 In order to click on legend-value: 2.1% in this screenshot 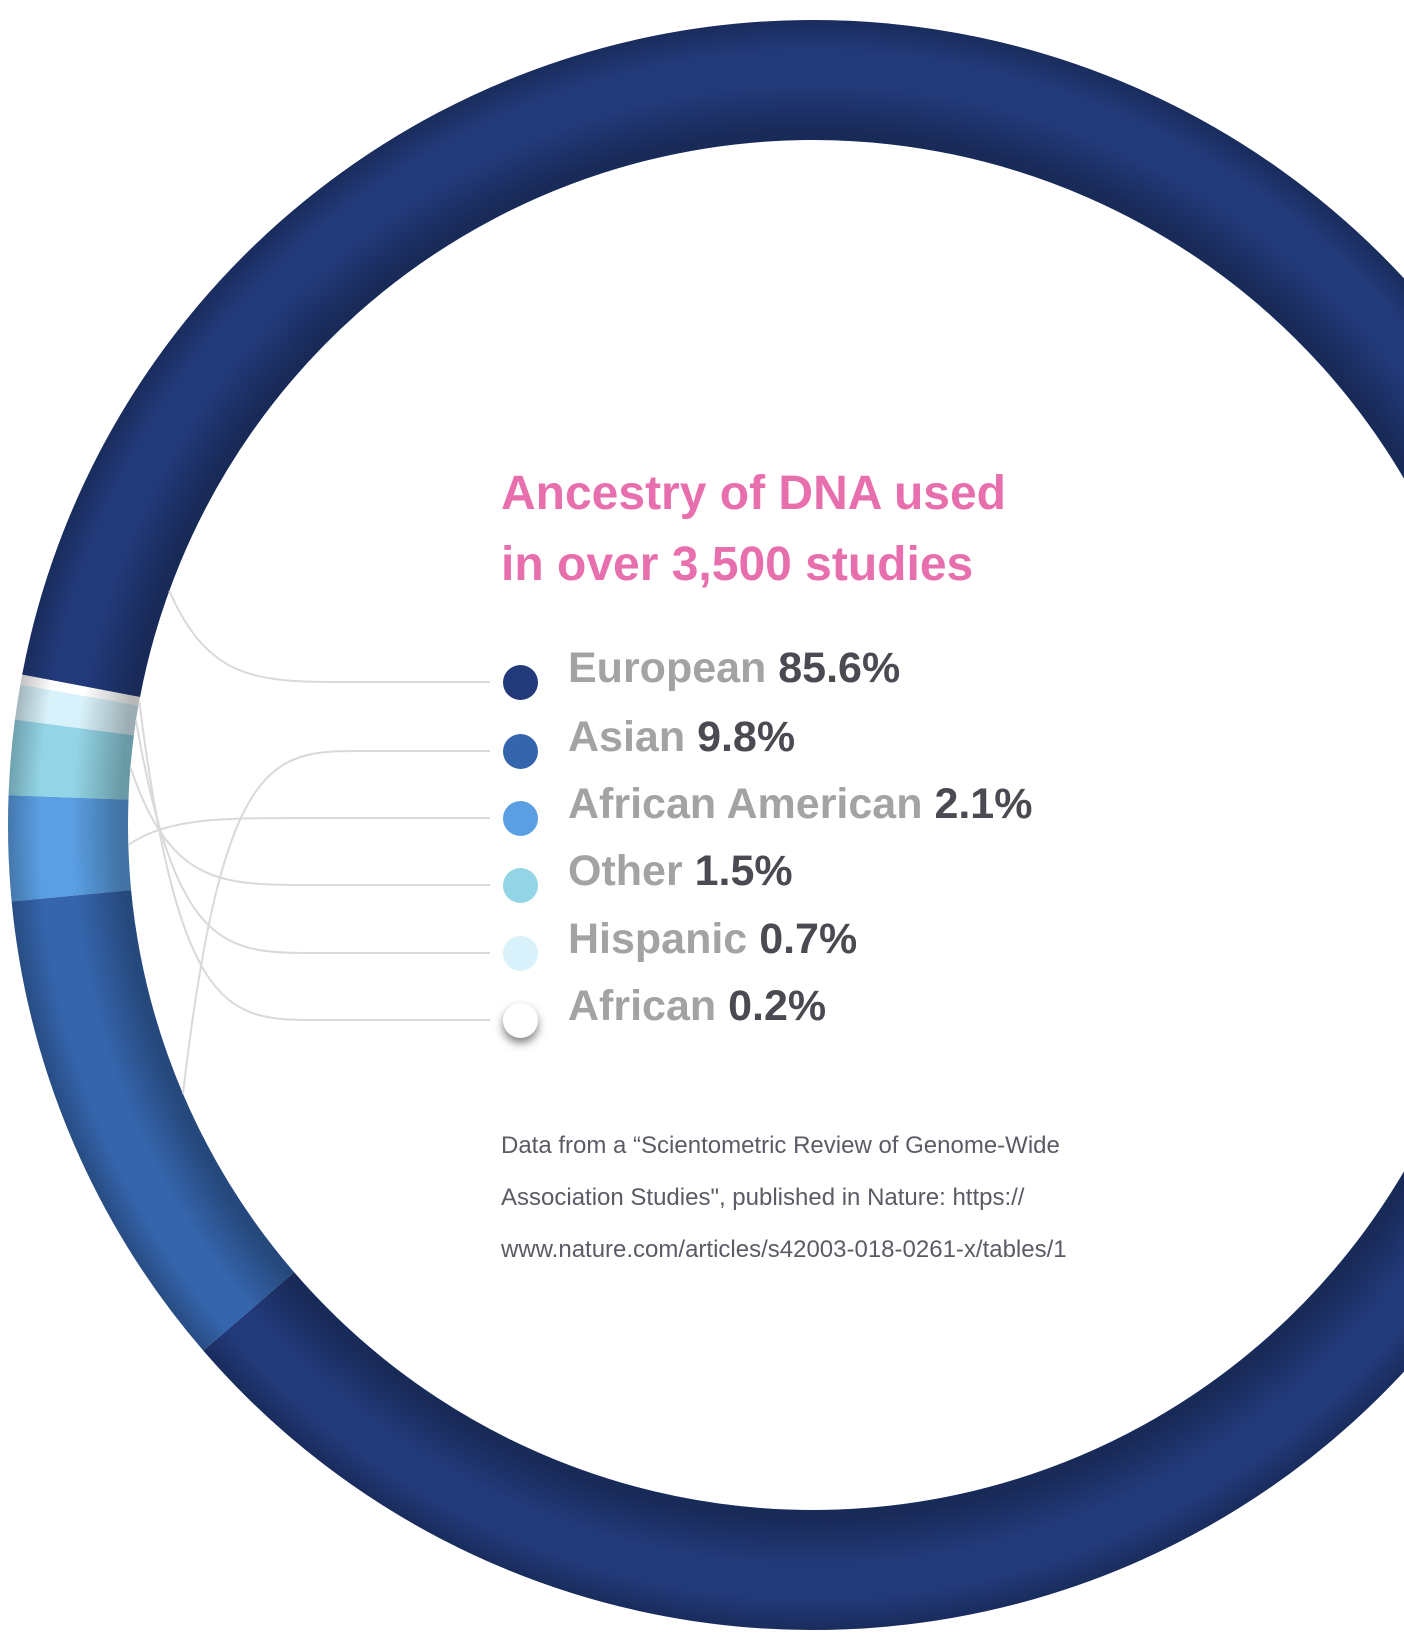, I will do `click(983, 804)`.